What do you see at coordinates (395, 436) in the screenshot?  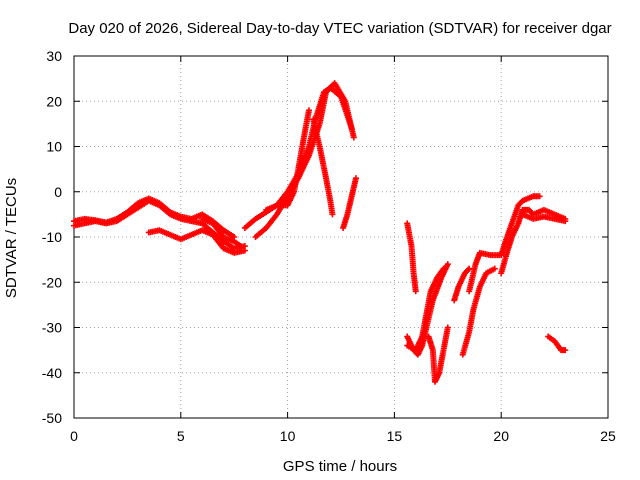 I see `x-tick-label: 15` at bounding box center [395, 436].